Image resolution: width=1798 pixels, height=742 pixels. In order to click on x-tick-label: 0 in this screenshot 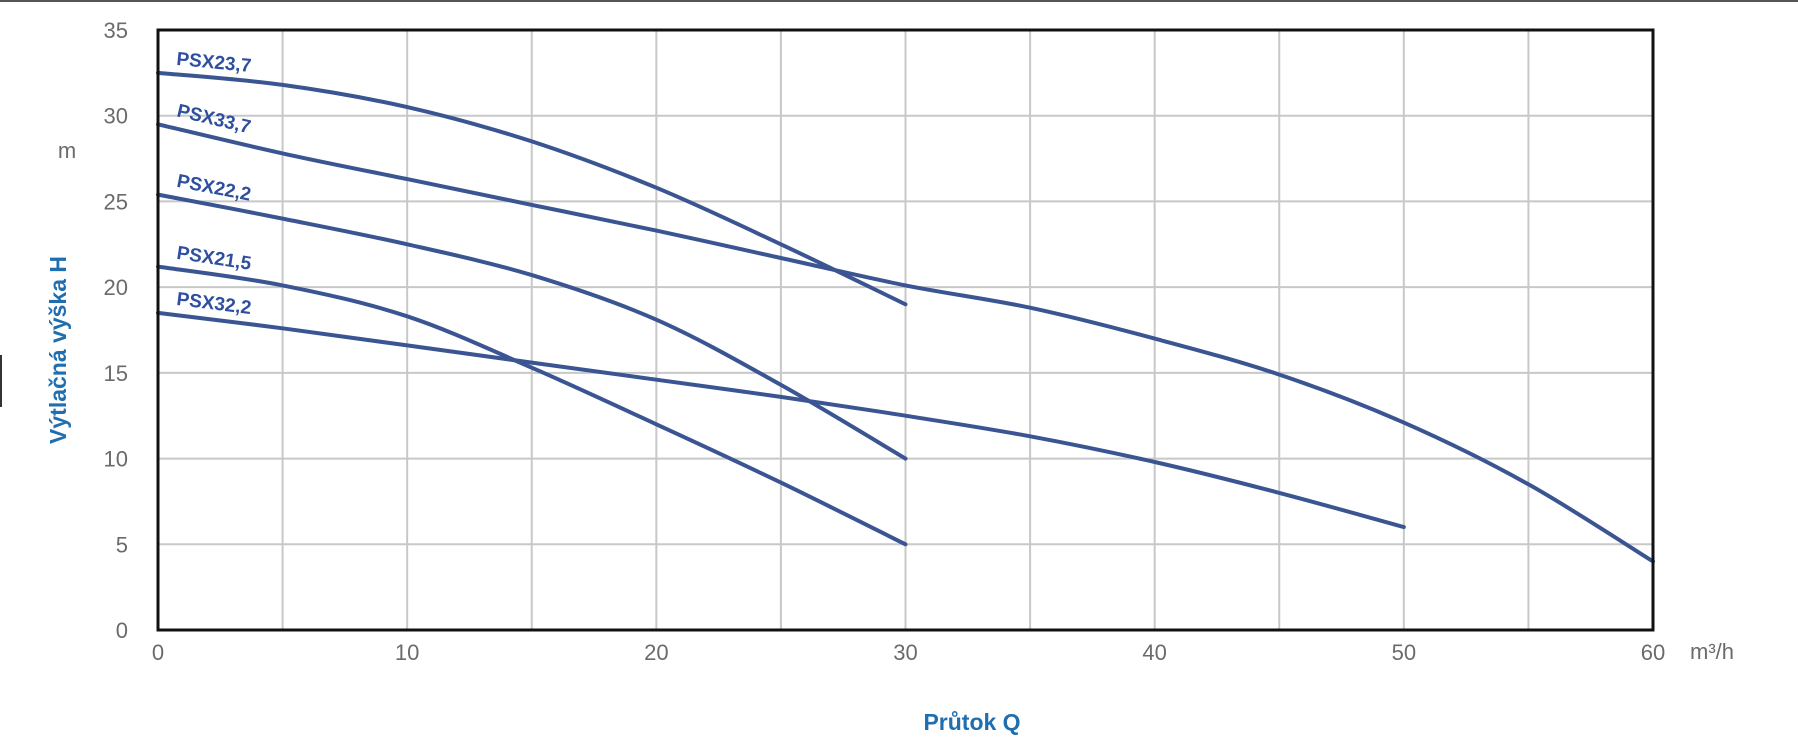, I will do `click(158, 652)`.